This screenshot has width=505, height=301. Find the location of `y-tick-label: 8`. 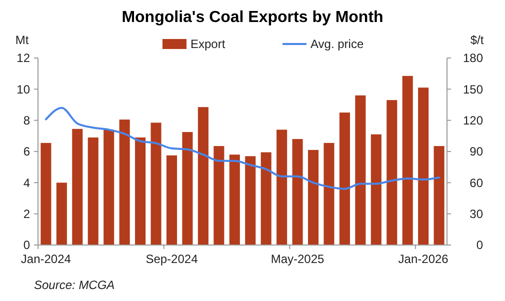

y-tick-label: 8 is located at coordinates (26, 121).